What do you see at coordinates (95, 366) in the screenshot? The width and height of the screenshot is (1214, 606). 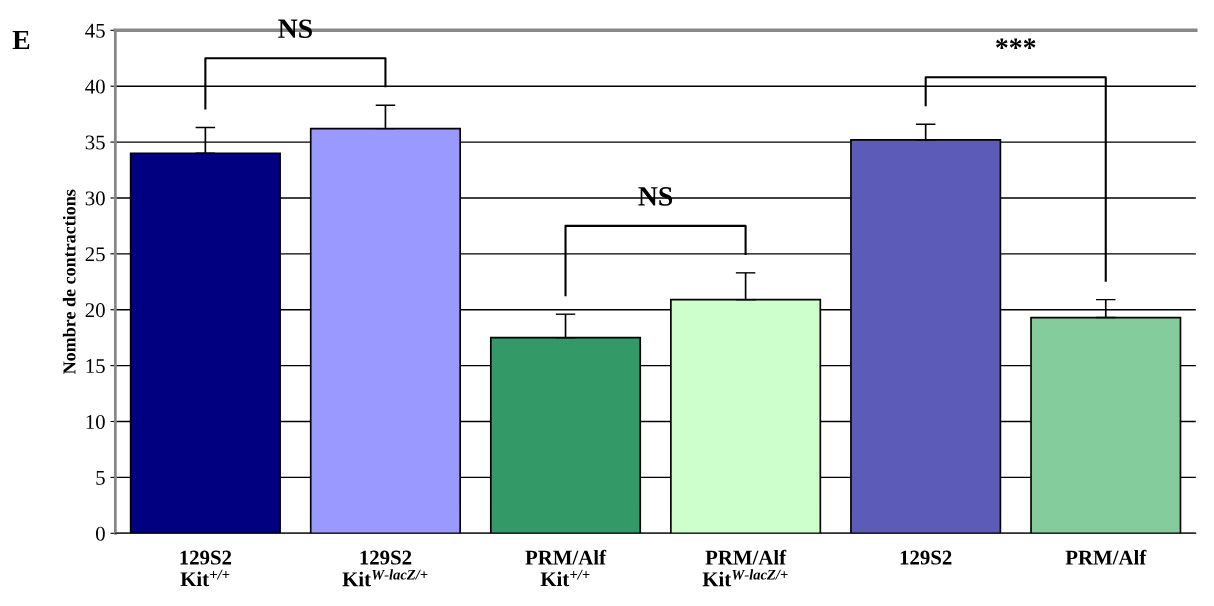 I see `y-tick-label: 15` at bounding box center [95, 366].